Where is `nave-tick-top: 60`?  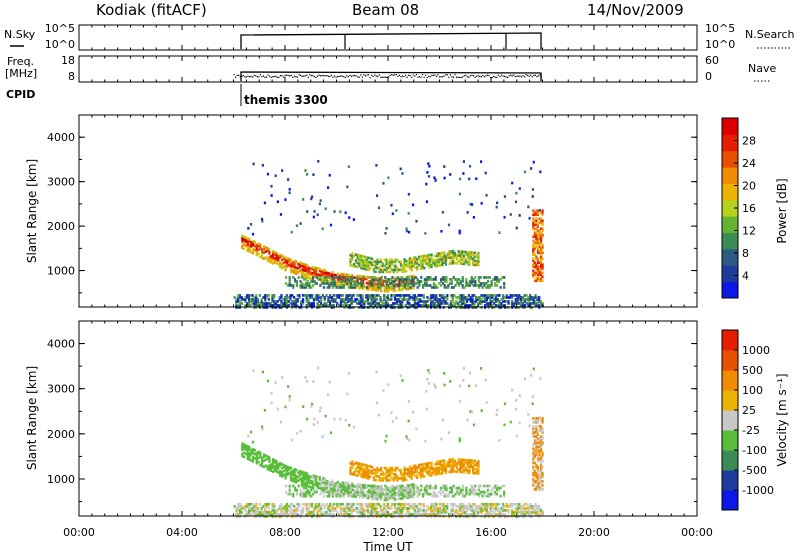
nave-tick-top: 60 is located at coordinates (712, 60).